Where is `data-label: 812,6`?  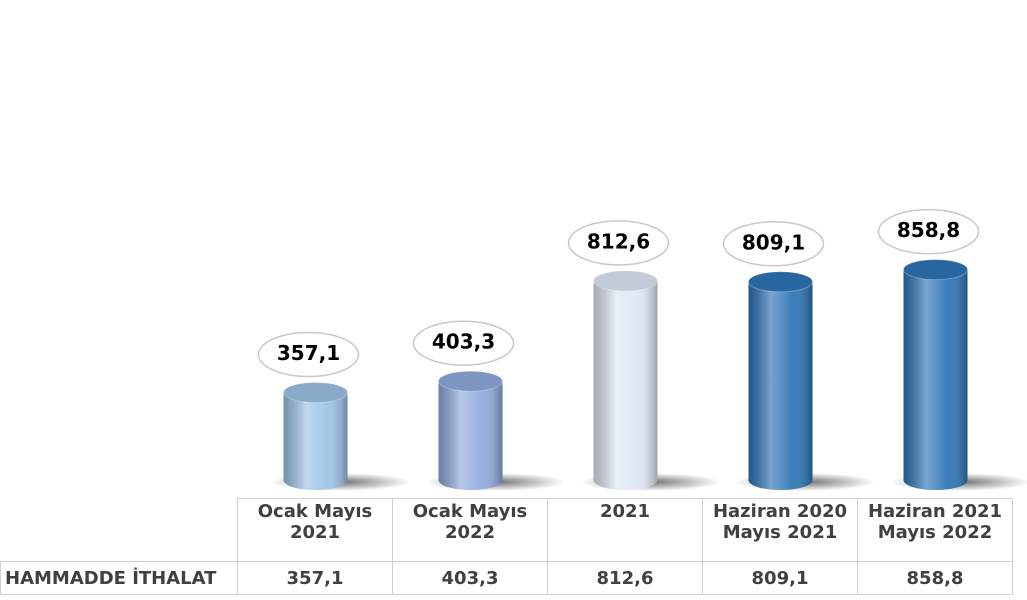
data-label: 812,6 is located at coordinates (618, 241).